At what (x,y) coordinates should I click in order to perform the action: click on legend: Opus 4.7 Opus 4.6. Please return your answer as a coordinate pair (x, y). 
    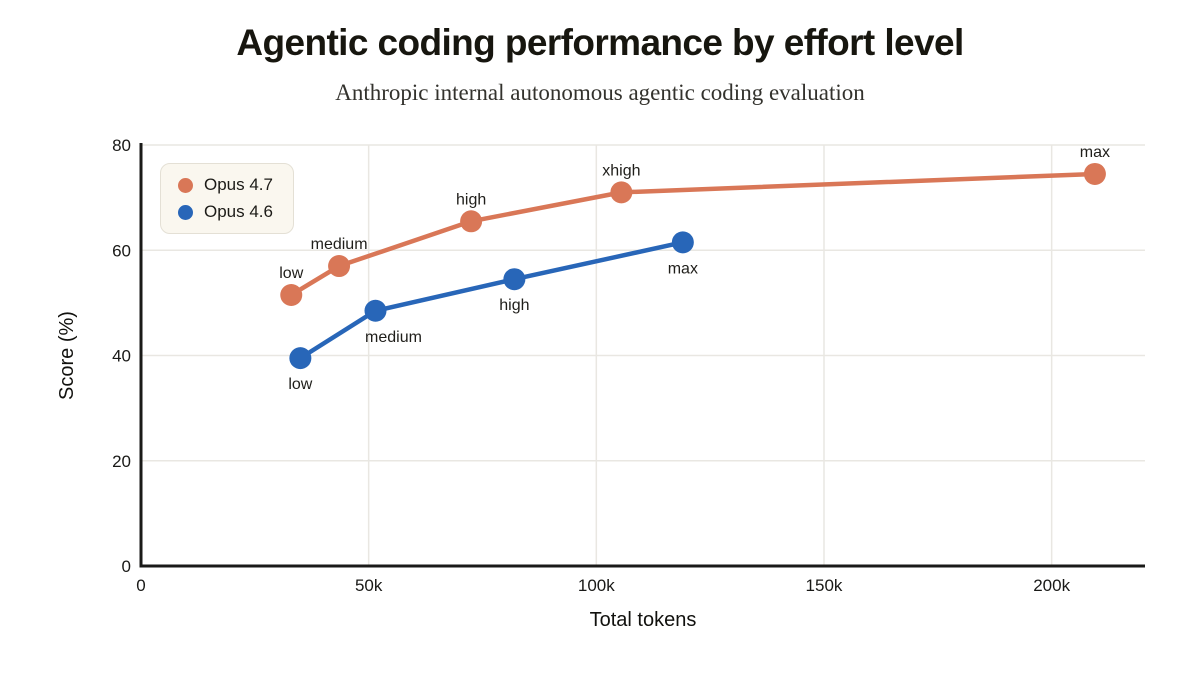
    Looking at the image, I should click on (227, 198).